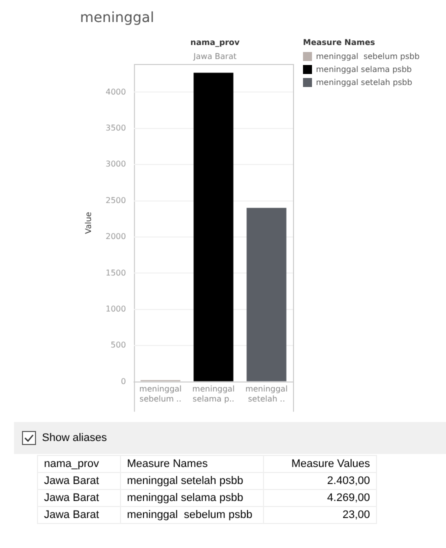  Describe the element at coordinates (185, 498) in the screenshot. I see `text: meninggal selama psbb` at that location.